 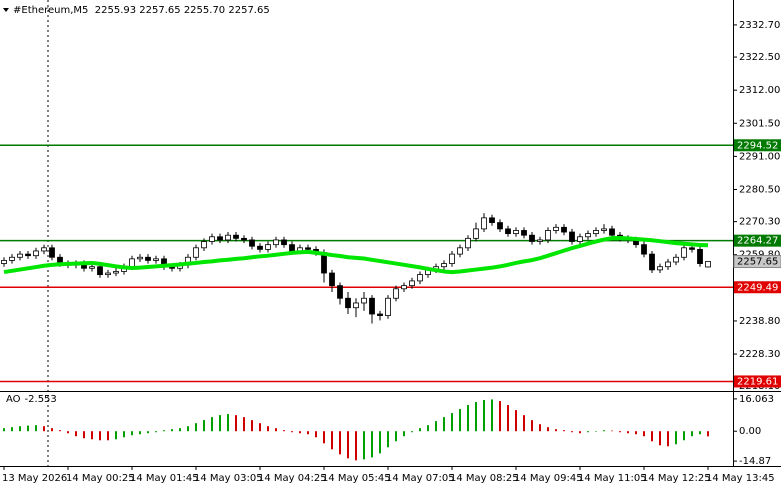 What do you see at coordinates (6, 10) in the screenshot?
I see `title-arrow` at bounding box center [6, 10].